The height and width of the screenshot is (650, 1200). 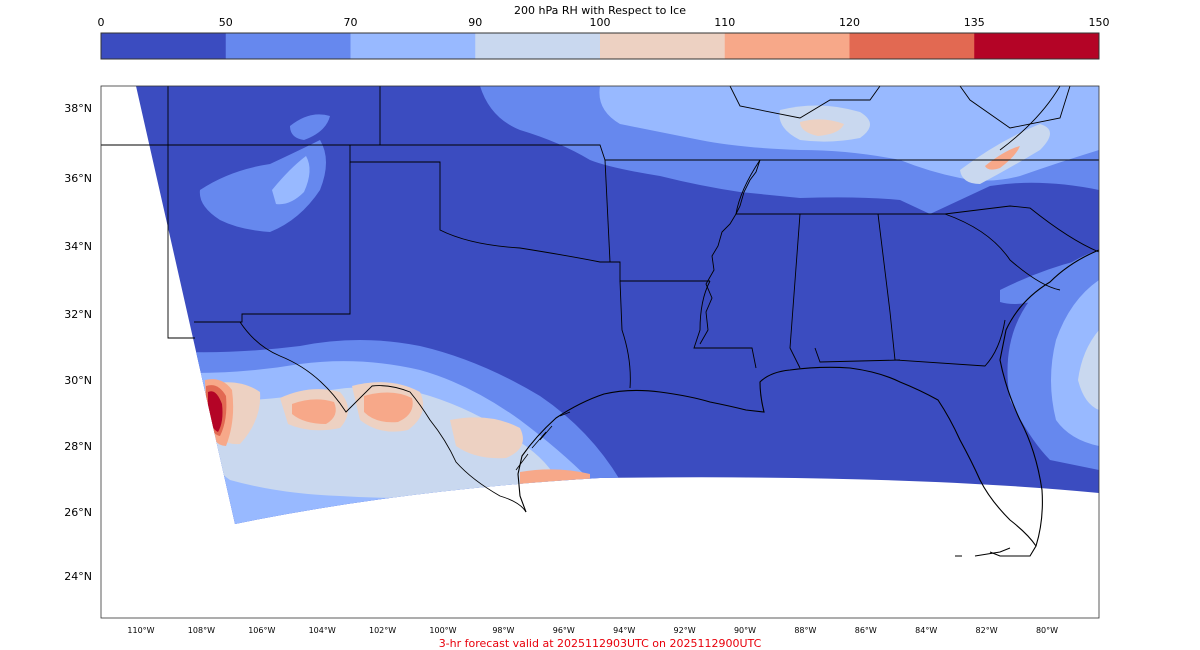 What do you see at coordinates (291, 180) in the screenshot?
I see `rh-contour-70-nw` at bounding box center [291, 180].